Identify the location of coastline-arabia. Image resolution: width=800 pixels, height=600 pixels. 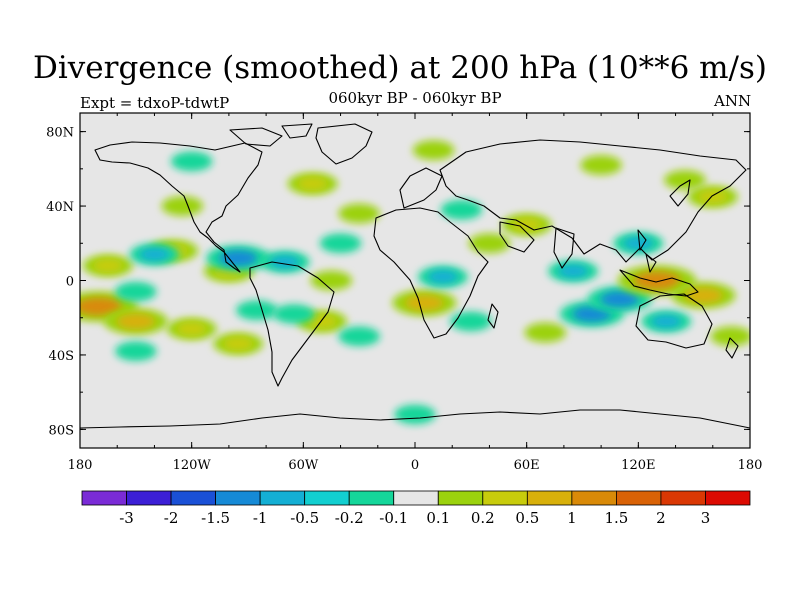
(517, 237).